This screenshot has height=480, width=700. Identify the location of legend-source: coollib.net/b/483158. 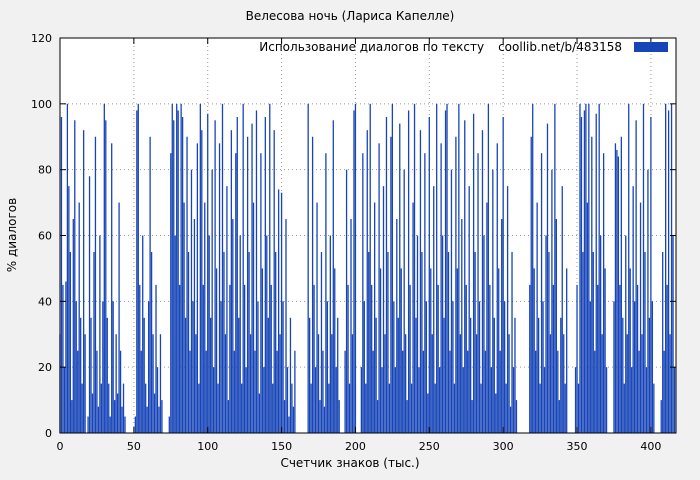
(560, 47).